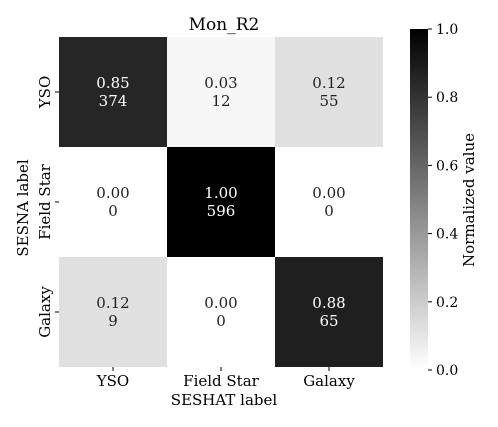 This screenshot has width=498, height=427. Describe the element at coordinates (220, 101) in the screenshot. I see `cell-count-label: 12` at that location.